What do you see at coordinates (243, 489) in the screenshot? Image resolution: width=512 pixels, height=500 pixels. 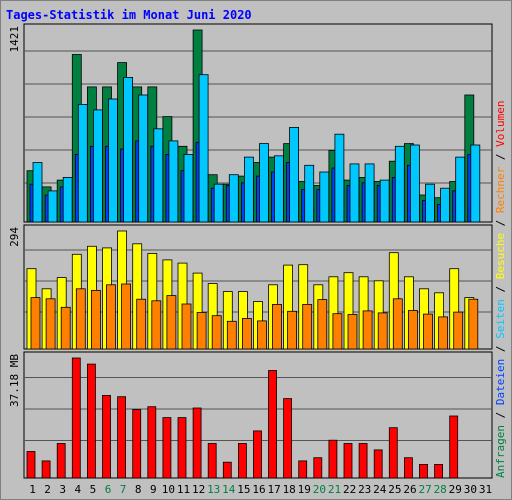 I see `x-tick-label: 15` at bounding box center [243, 489].